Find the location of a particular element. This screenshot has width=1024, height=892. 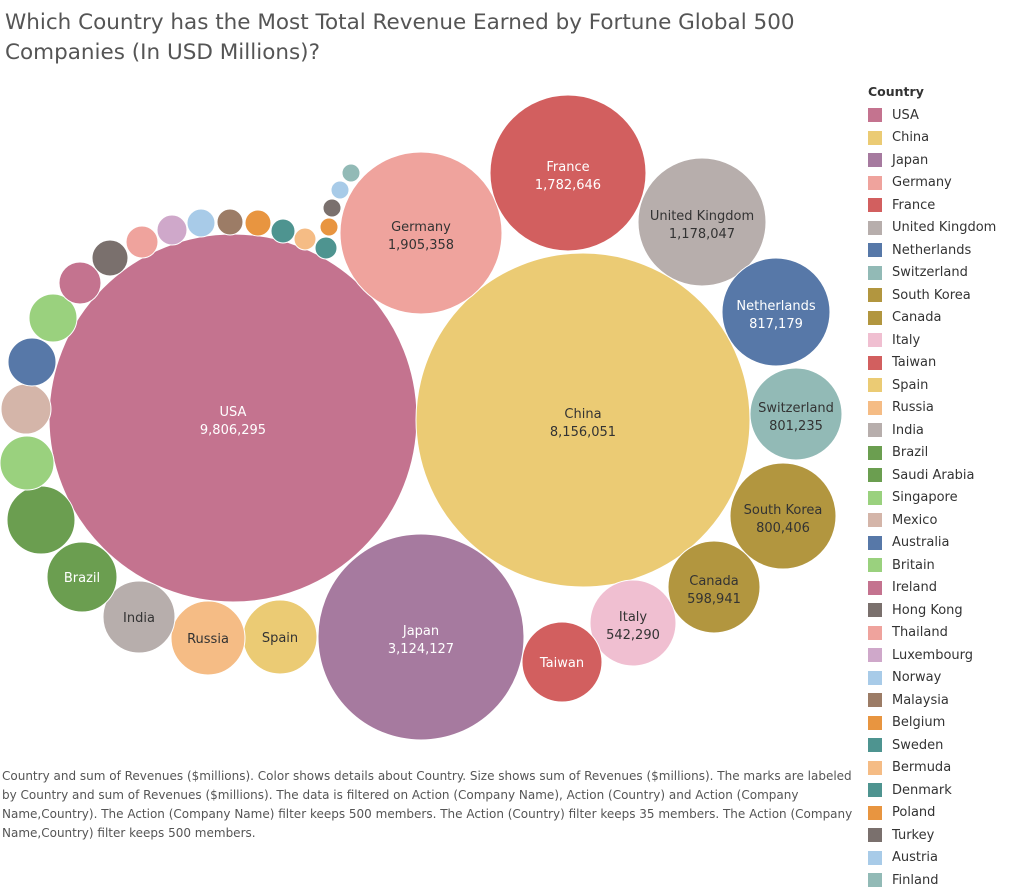

legend-label: Belgium is located at coordinates (919, 723).